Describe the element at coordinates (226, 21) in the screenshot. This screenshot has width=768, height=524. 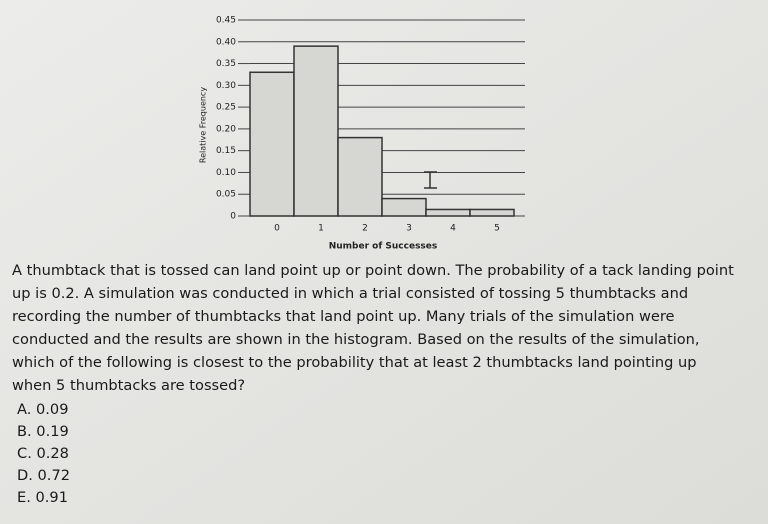
I see `y-tick-label: 0.45` at that location.